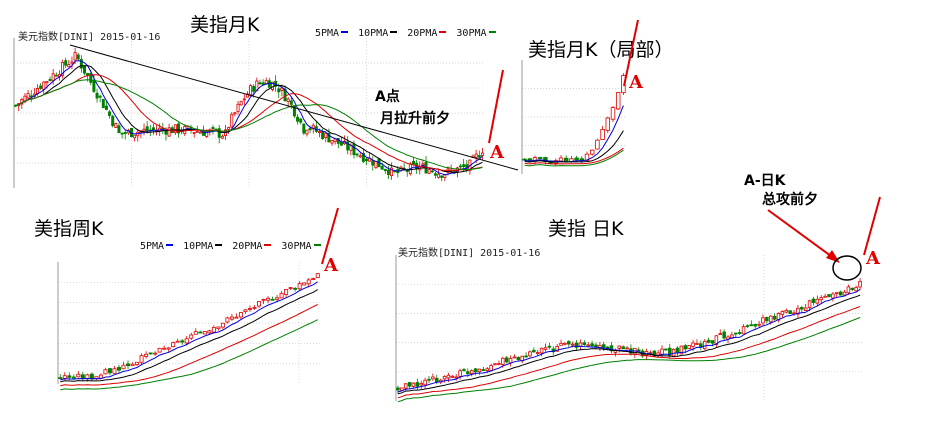  Describe the element at coordinates (152, 246) in the screenshot. I see `legend-5pma: 5PMA` at that location.